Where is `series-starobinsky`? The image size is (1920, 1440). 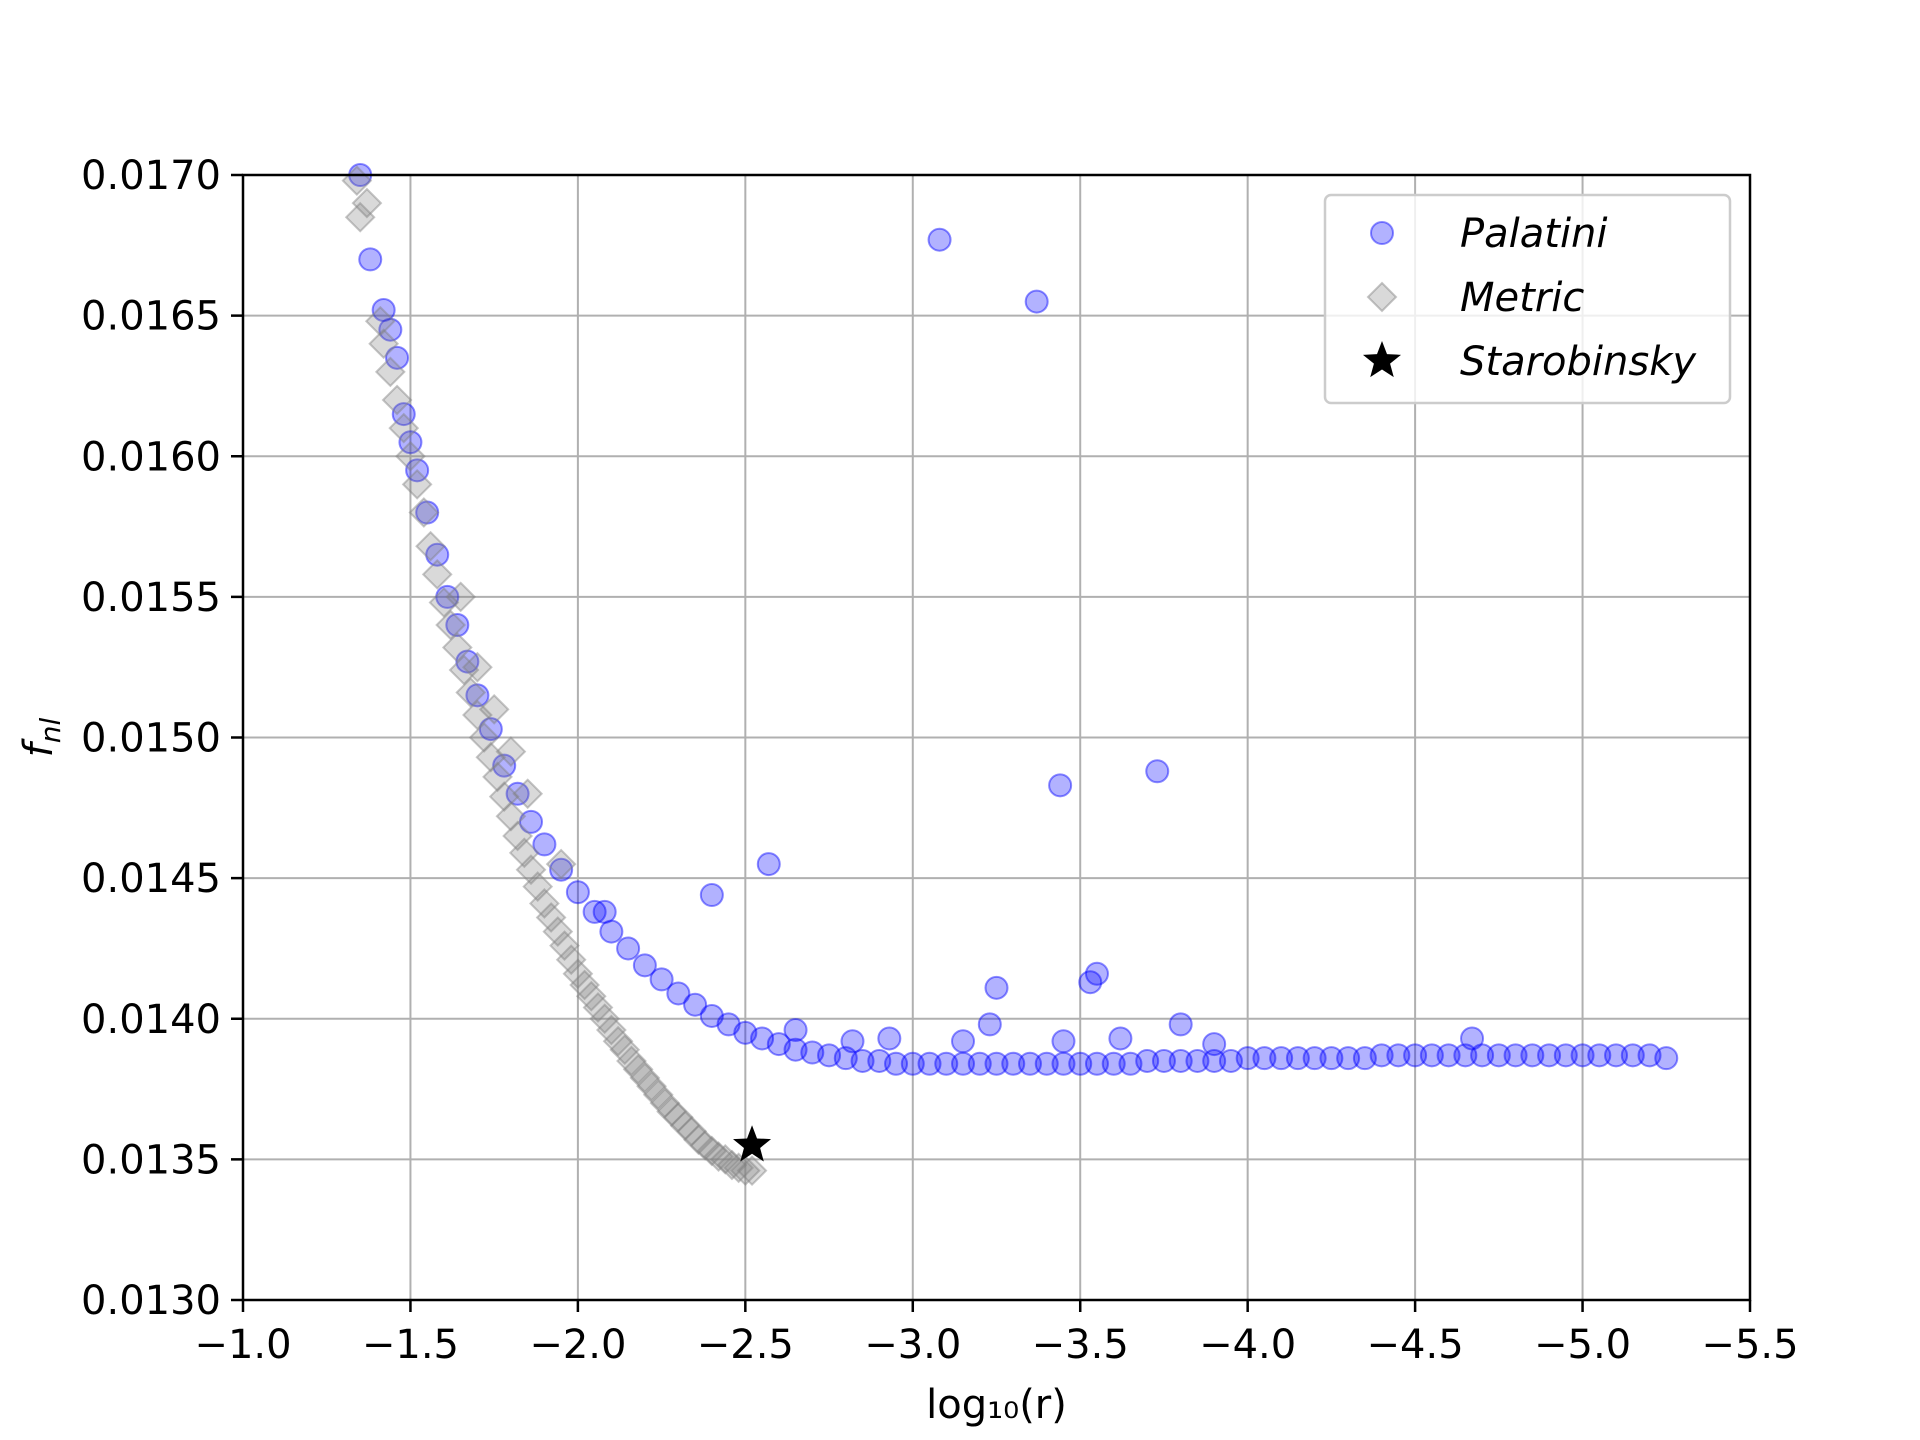
series-starobinsky is located at coordinates (752, 1143).